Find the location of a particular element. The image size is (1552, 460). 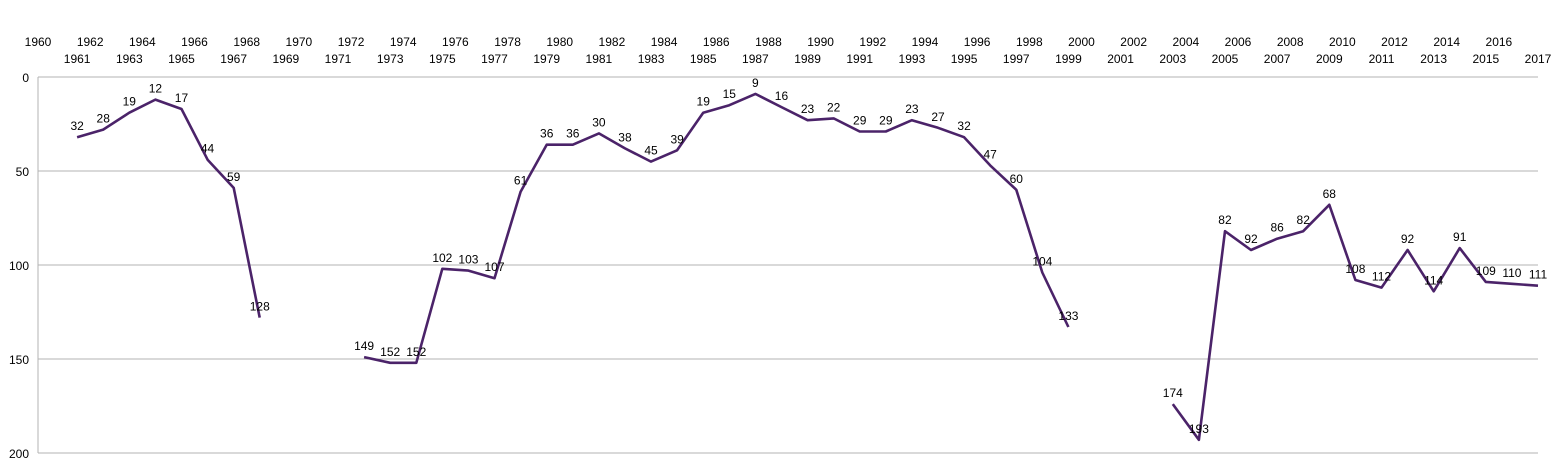

x-tick-label: 2004 is located at coordinates (1185, 42).